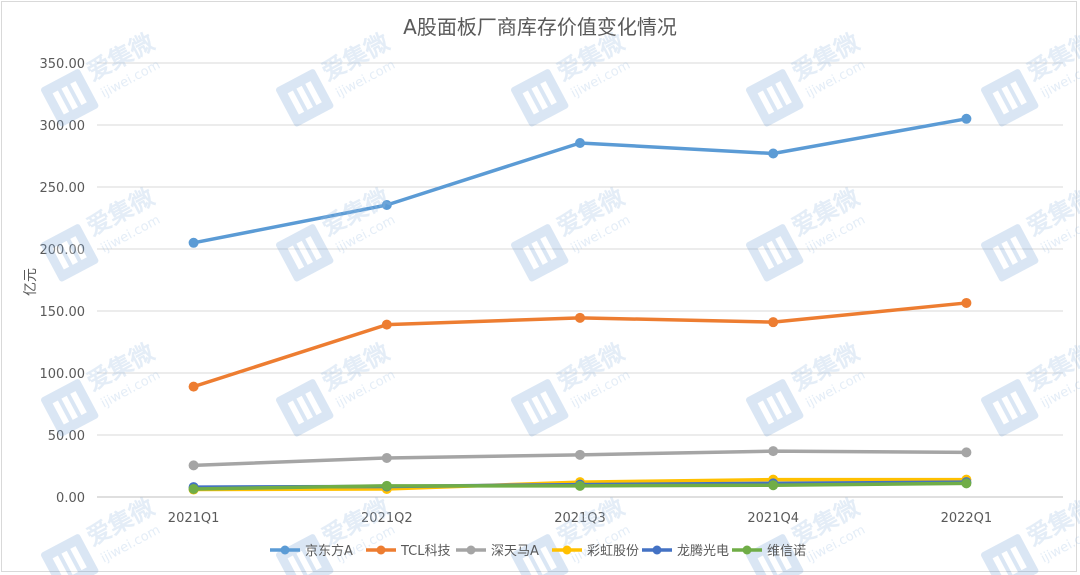 The height and width of the screenshot is (575, 1080). I want to click on y-tick-label: 200.00, so click(63, 250).